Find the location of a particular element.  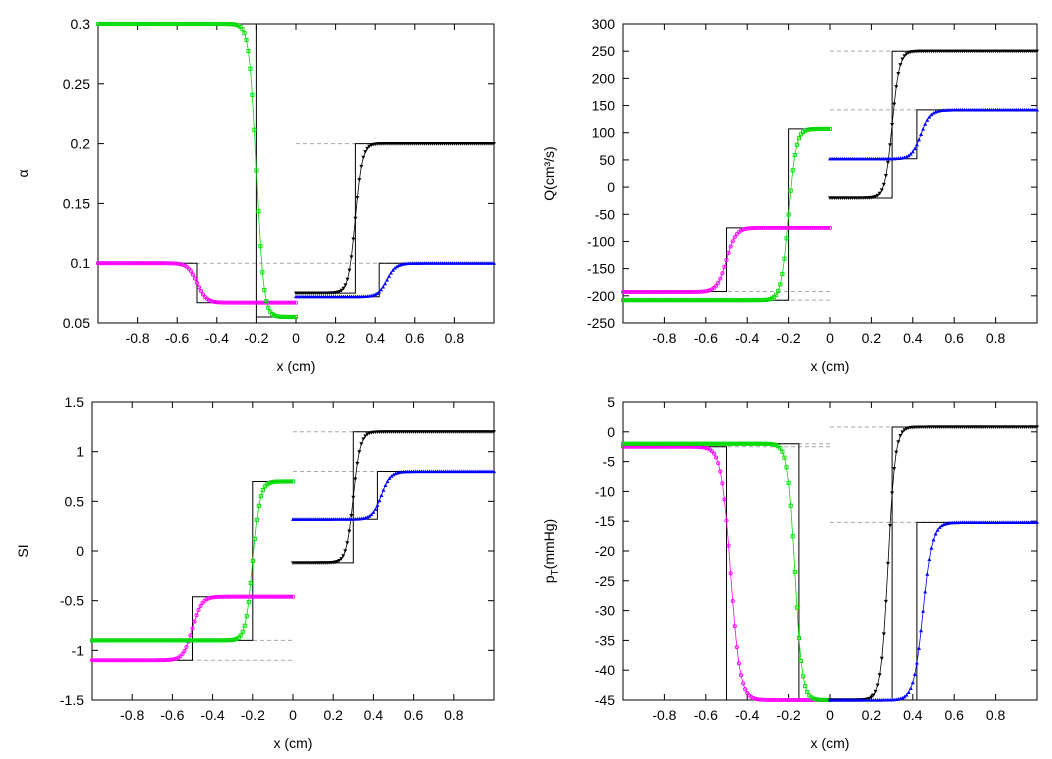

x-tick-label: 0.8 is located at coordinates (996, 338).